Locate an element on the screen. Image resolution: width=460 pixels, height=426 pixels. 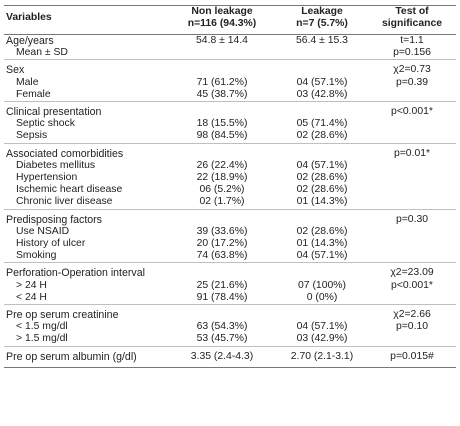
non-leakage-value: 25 (21.6%) is located at coordinates (222, 285).